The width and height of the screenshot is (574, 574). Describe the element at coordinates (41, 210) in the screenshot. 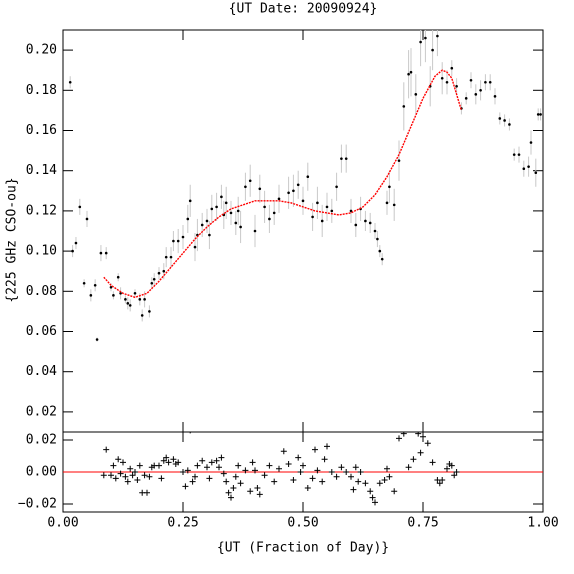

I see `y-tick-label: 0.12` at that location.